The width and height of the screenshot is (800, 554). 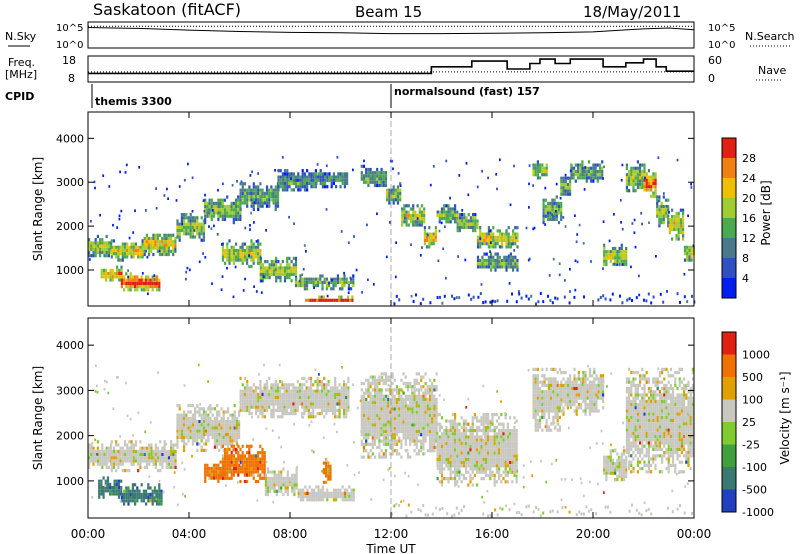 I want to click on power-colorbar-label: Power [dB], so click(x=766, y=212).